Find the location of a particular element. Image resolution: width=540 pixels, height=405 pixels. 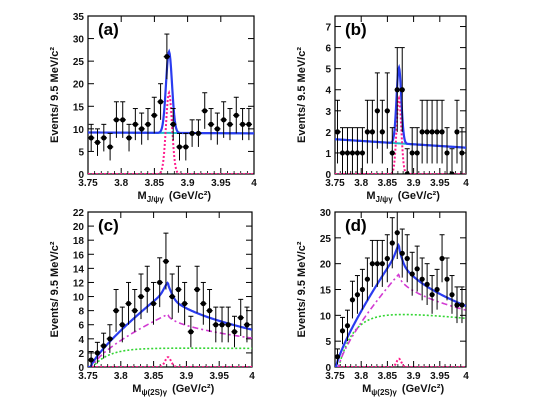

y-tick-label: 22 is located at coordinates (79, 213).